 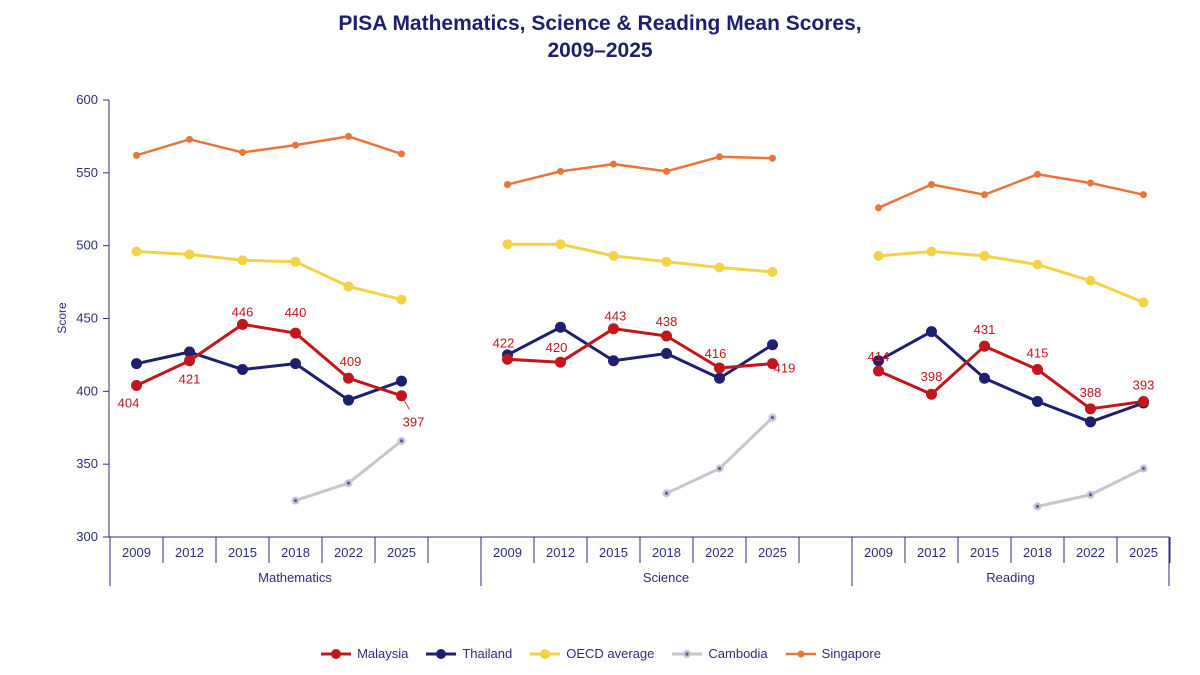 What do you see at coordinates (851, 653) in the screenshot?
I see `legend-label-singapore: Singapore` at bounding box center [851, 653].